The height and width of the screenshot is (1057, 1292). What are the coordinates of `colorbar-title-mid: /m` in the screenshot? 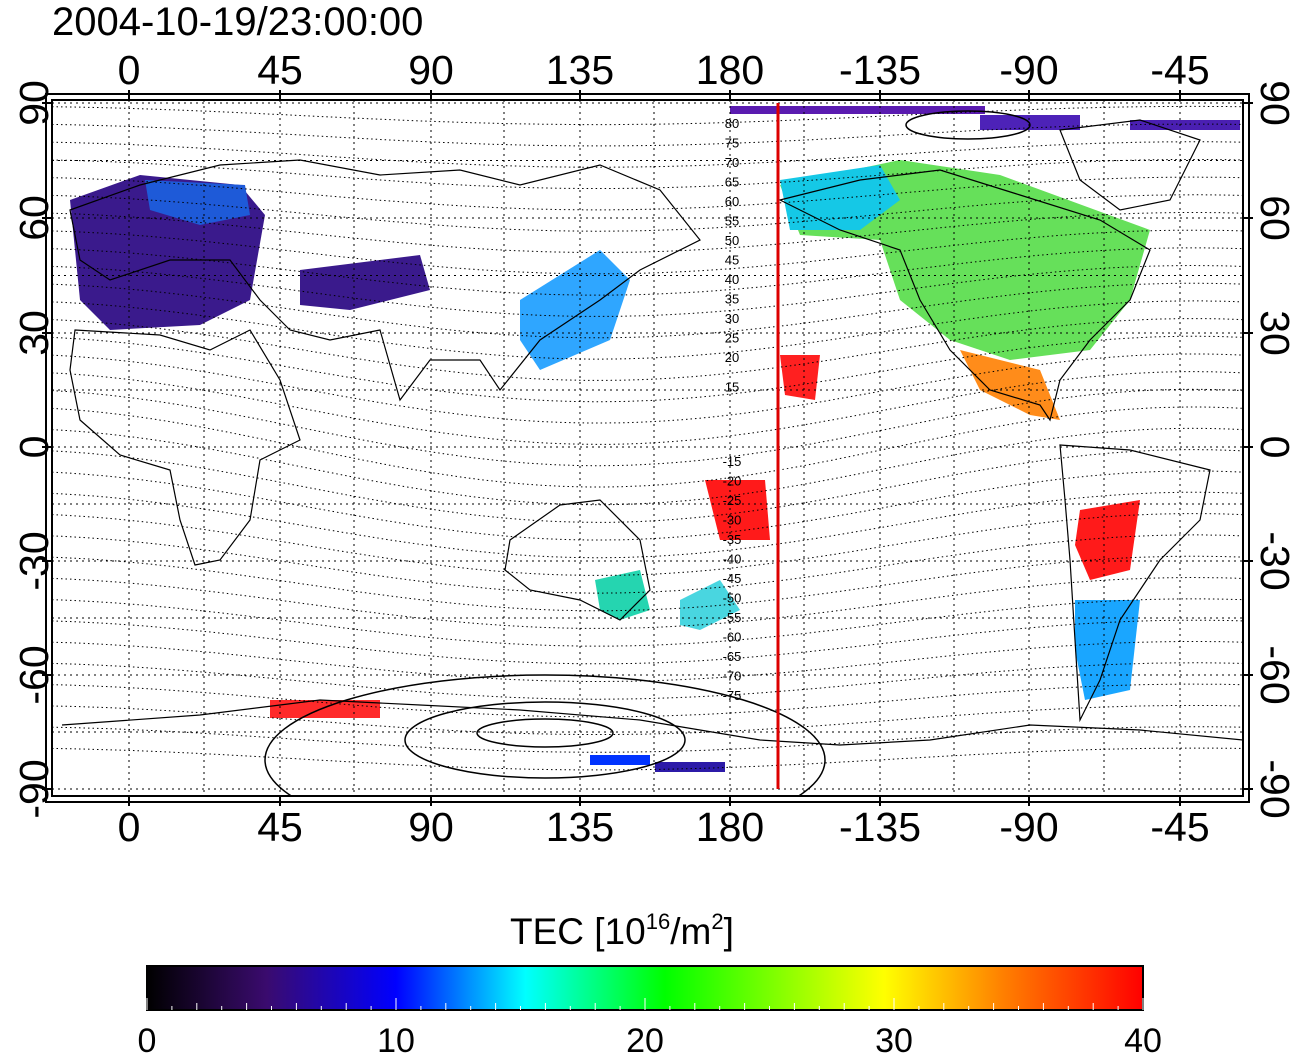 It's located at (690, 931).